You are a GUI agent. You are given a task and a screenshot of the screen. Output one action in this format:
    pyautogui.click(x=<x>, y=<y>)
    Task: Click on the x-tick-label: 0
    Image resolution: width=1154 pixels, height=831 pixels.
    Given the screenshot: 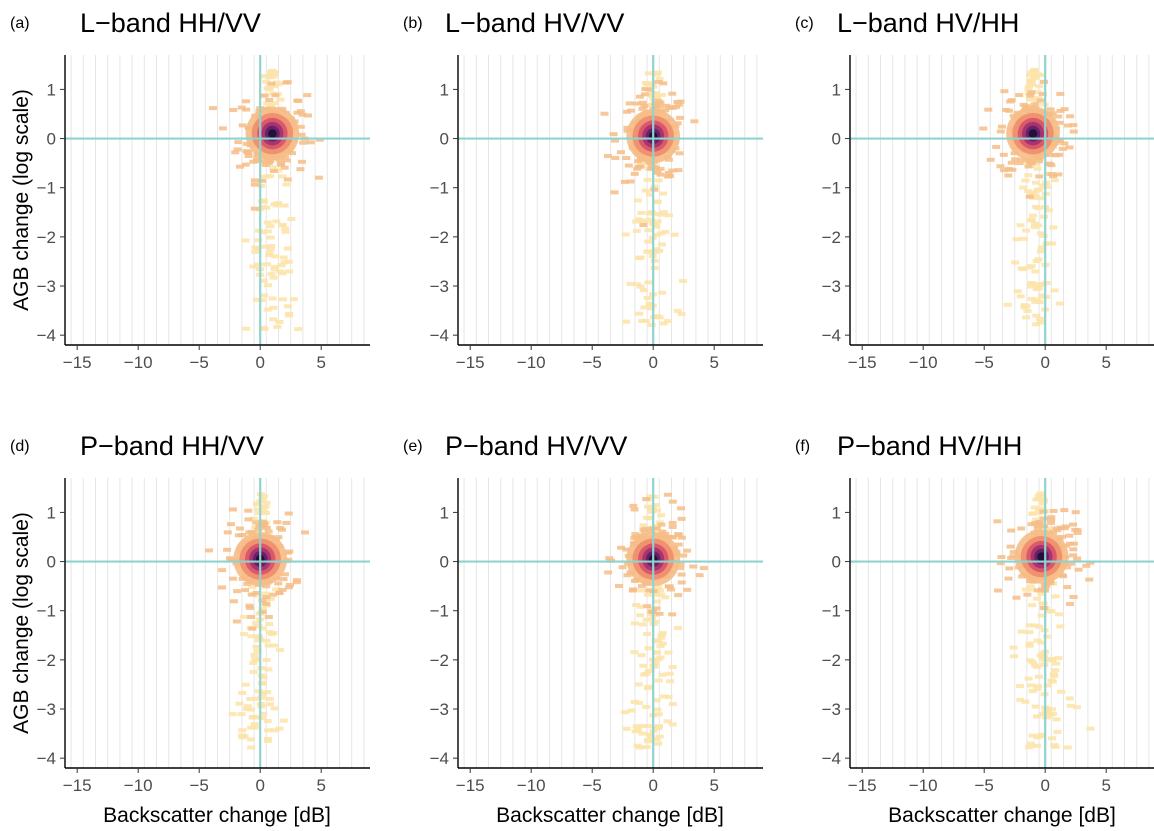 What is the action you would take?
    pyautogui.click(x=259, y=362)
    